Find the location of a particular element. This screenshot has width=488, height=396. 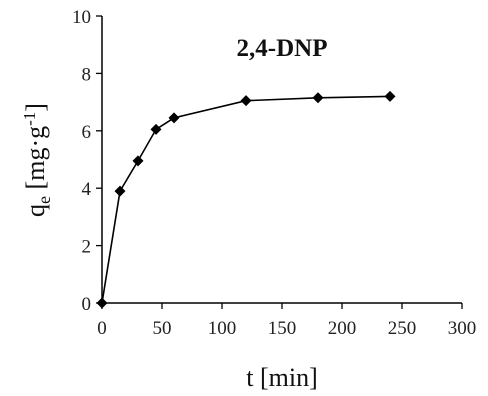

y-axis-title-subscript: e is located at coordinates (44, 200).